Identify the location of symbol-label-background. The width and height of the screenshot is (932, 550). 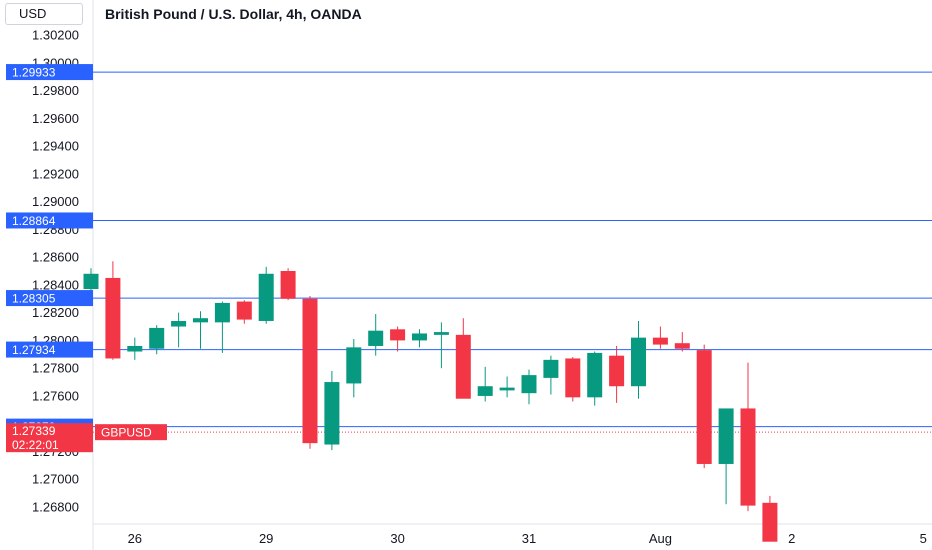
(131, 432).